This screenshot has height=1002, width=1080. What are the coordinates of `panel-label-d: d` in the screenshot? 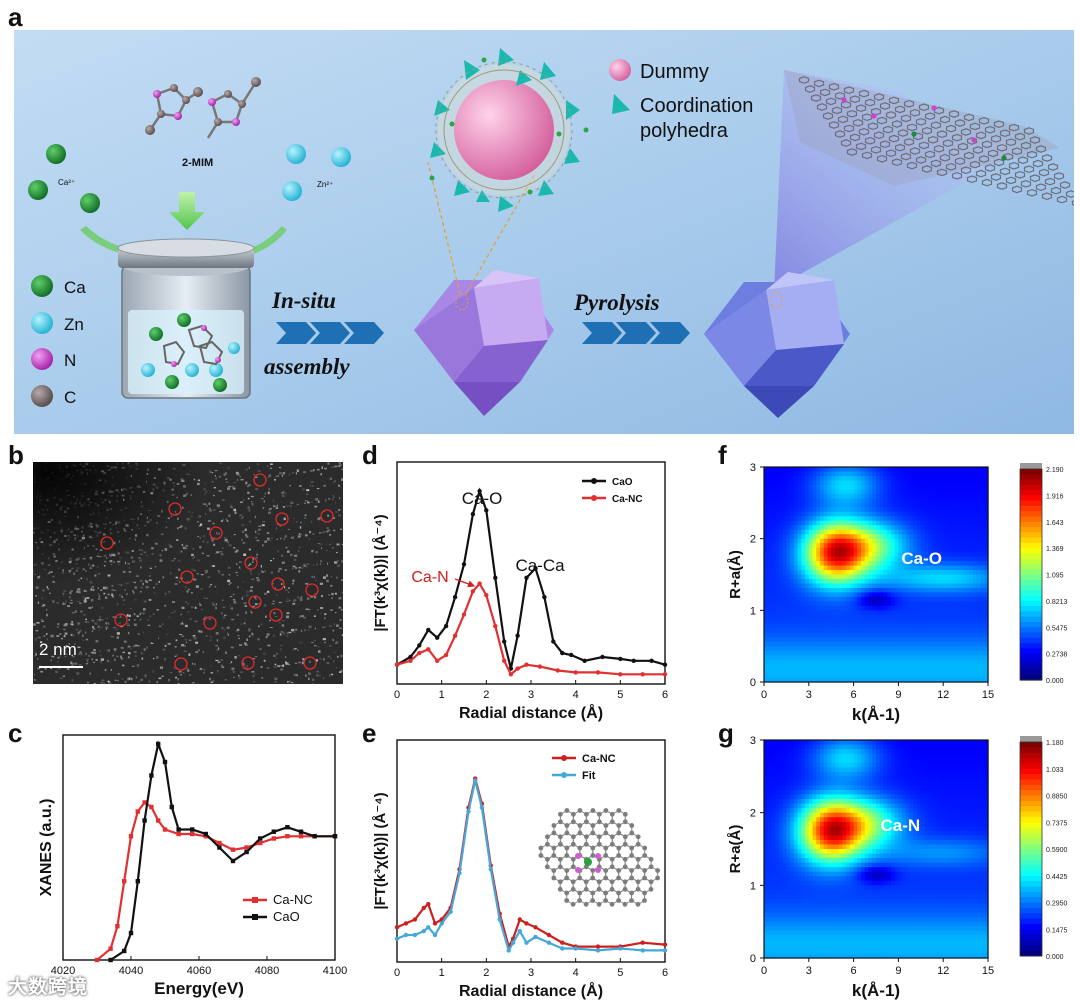 It's located at (370, 455).